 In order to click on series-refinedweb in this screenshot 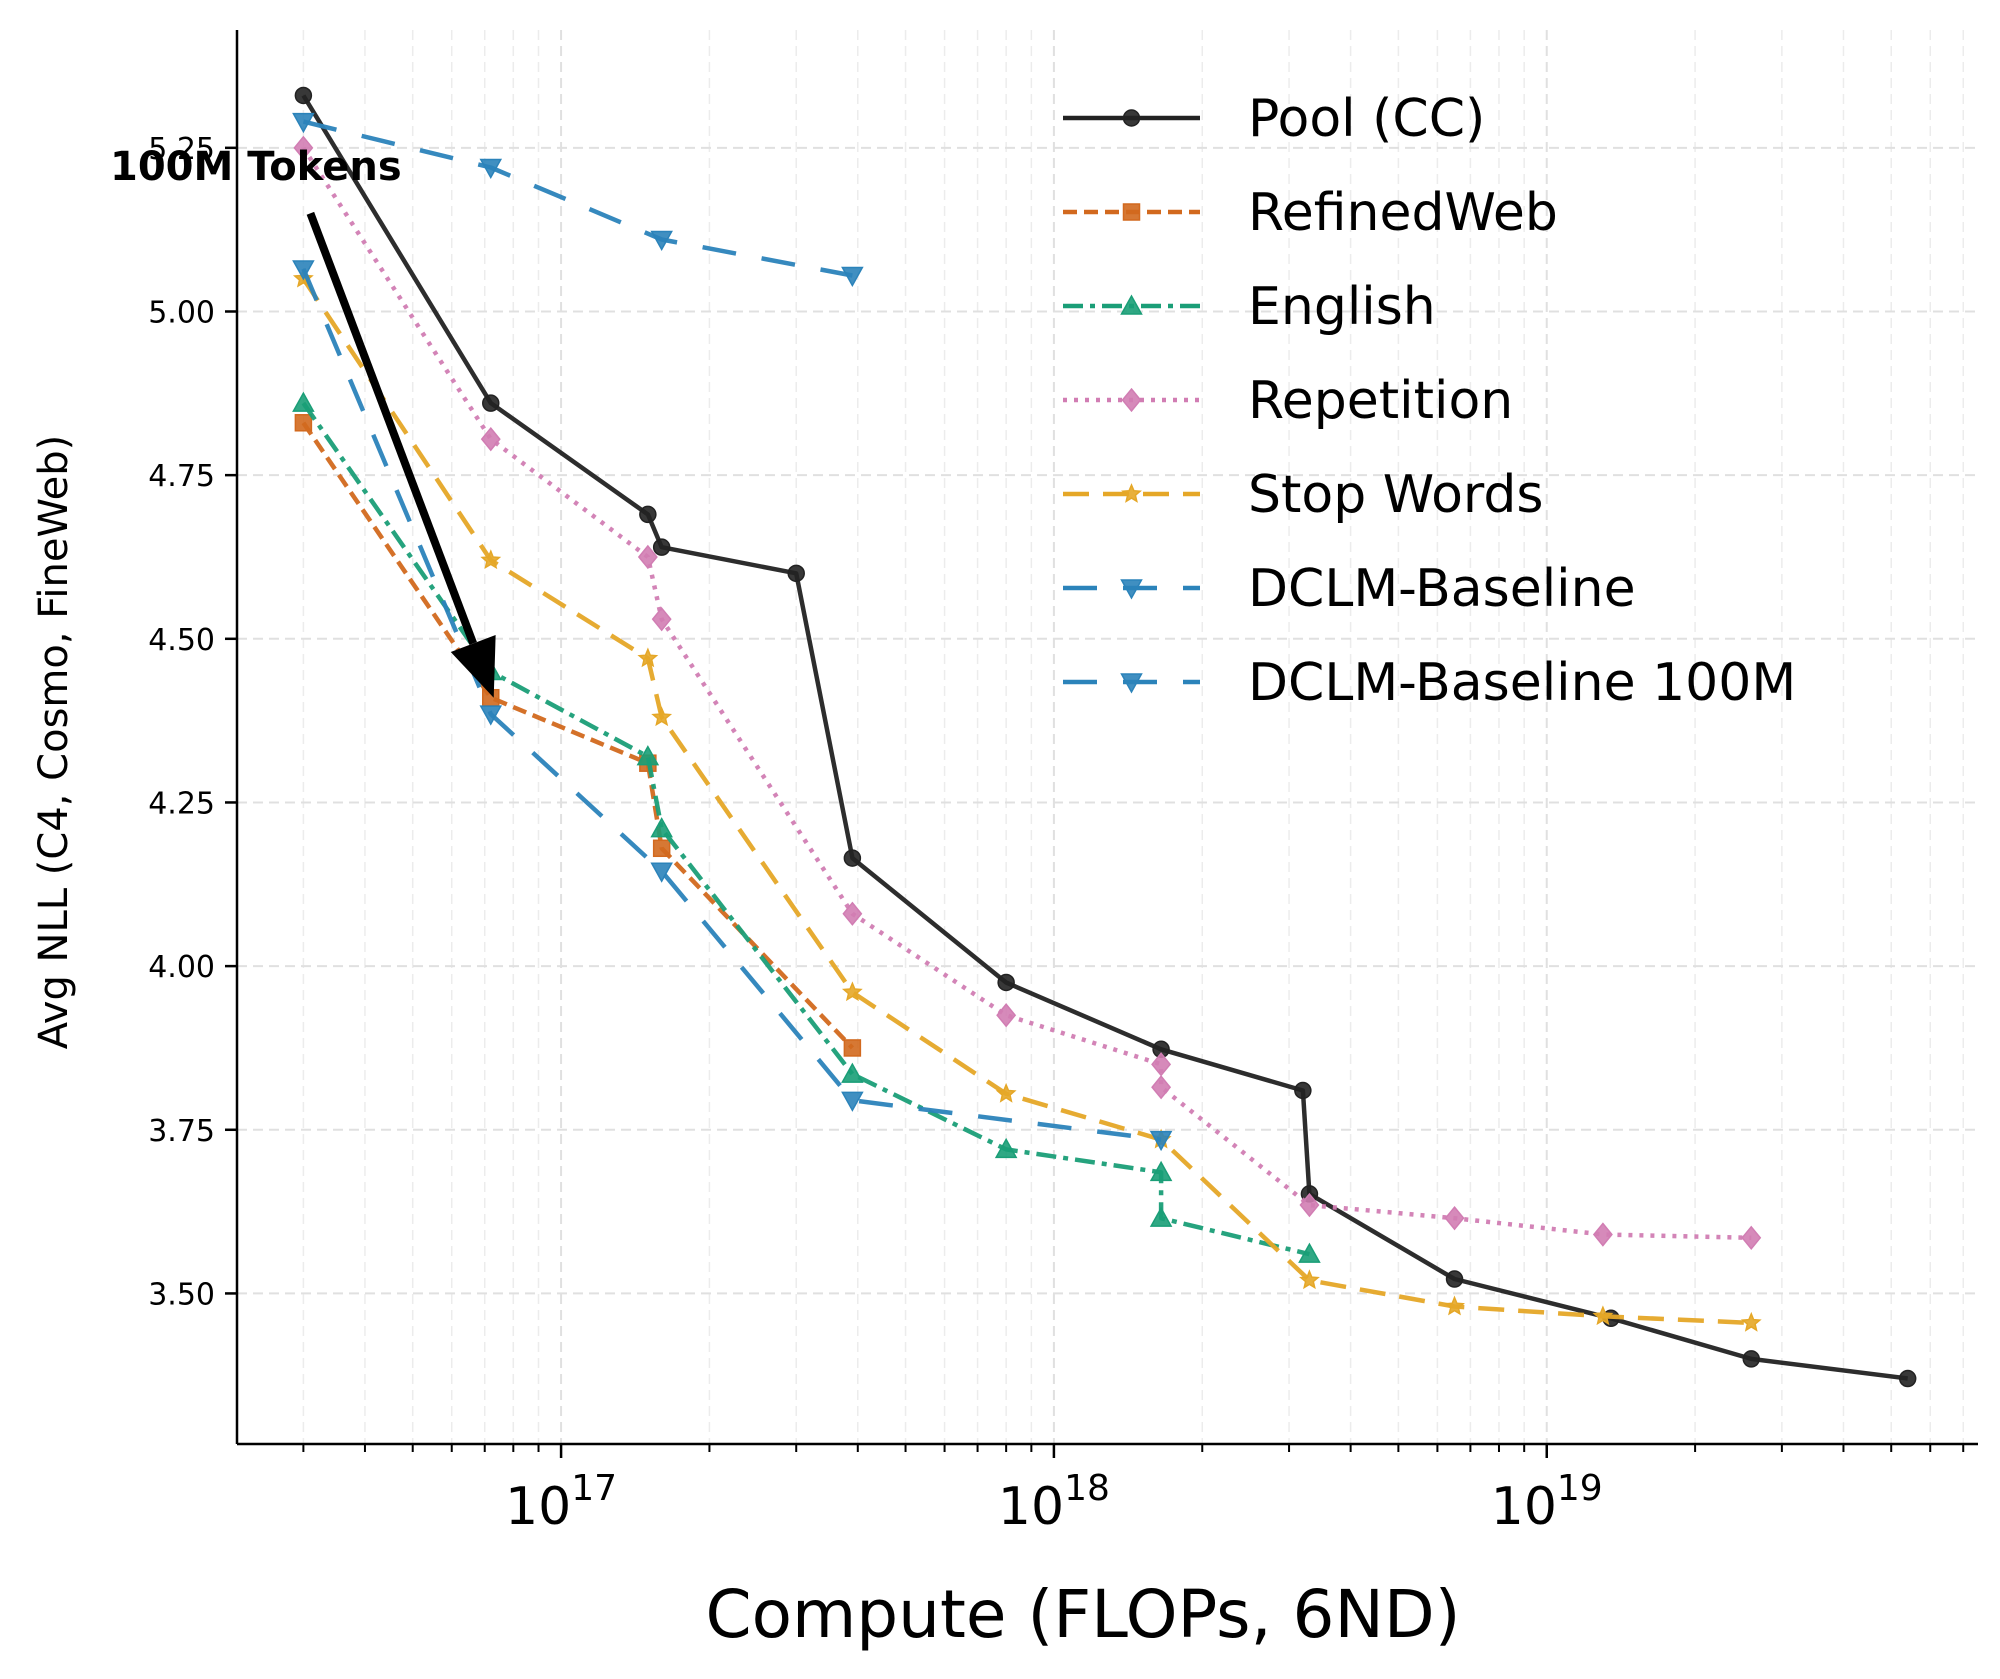, I will do `click(578, 735)`.